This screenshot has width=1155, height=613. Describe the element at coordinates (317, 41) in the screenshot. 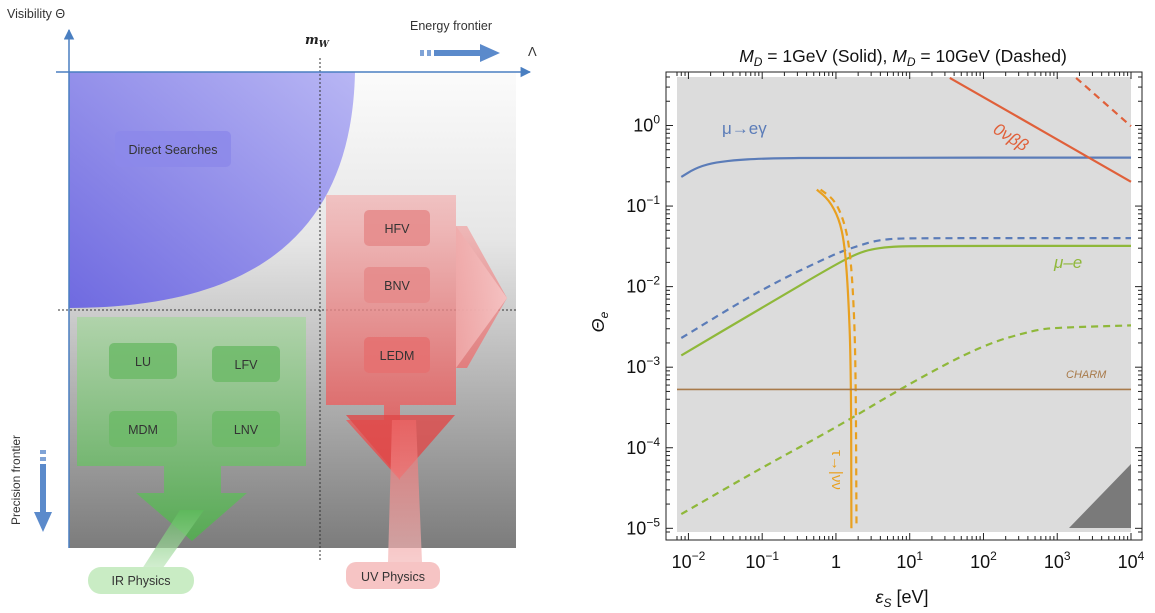

I see `mw-label: mW` at that location.